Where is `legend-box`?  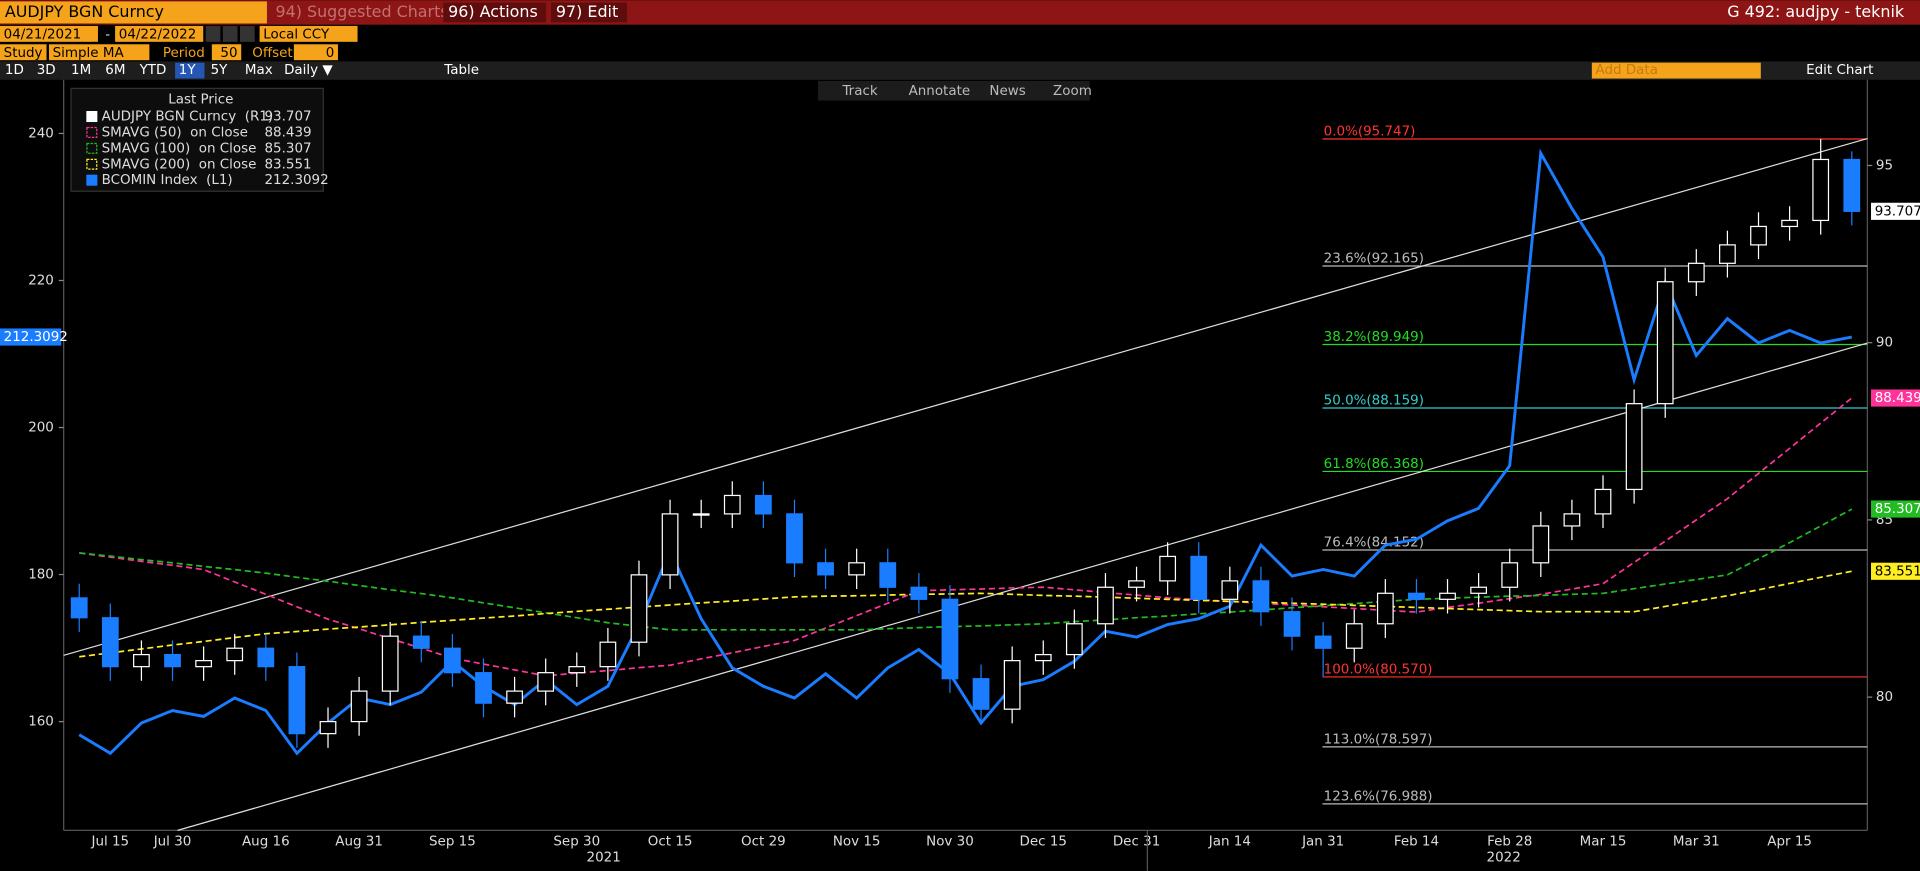
legend-box is located at coordinates (197, 139).